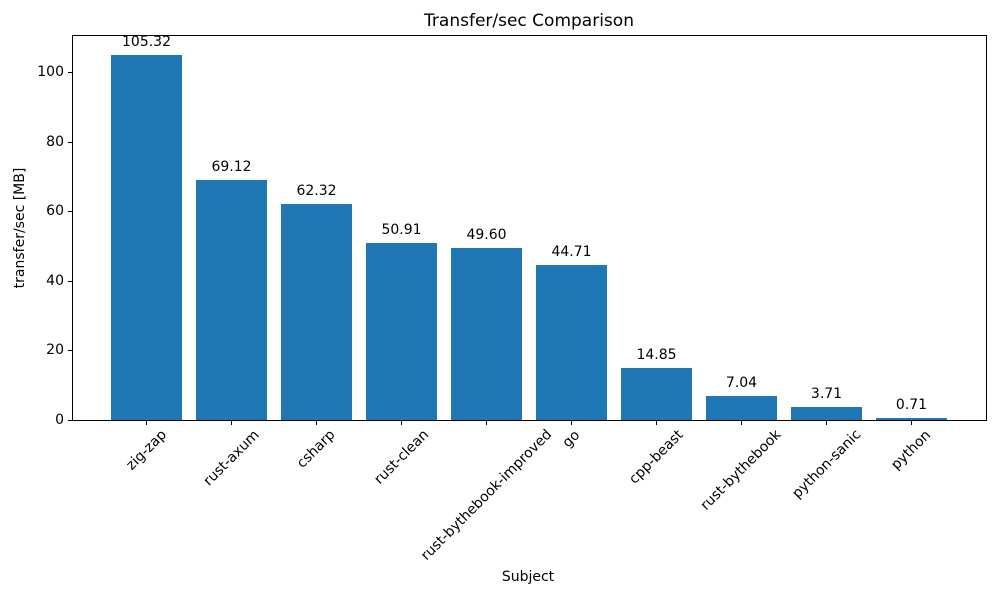 Image resolution: width=1000 pixels, height=600 pixels. I want to click on x-tick-label: rust-clean, so click(401, 457).